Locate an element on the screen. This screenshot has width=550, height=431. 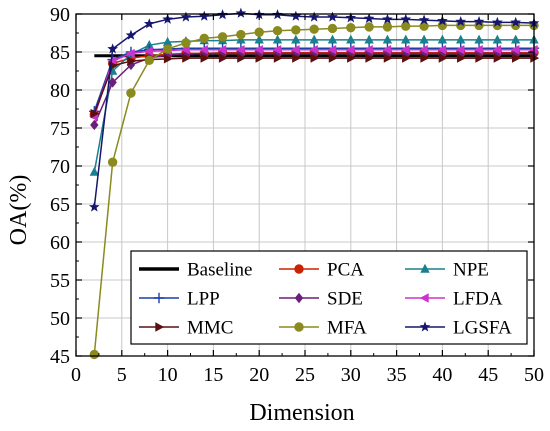
x-tick-label: 25 is located at coordinates (305, 375).